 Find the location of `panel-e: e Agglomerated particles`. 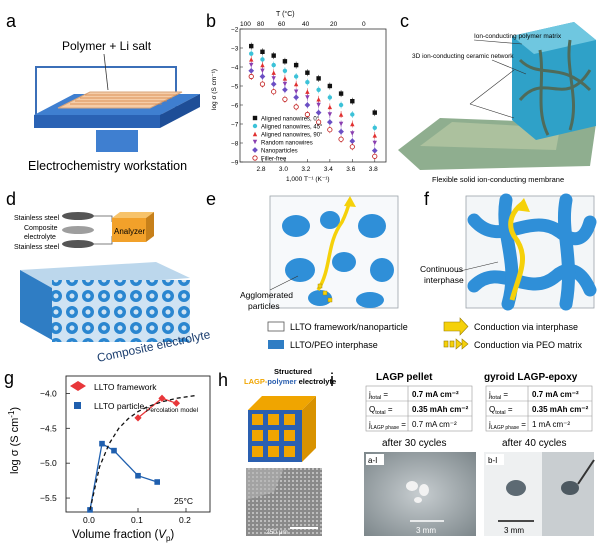

panel-e: e Agglomerated particles is located at coordinates (302, 250).